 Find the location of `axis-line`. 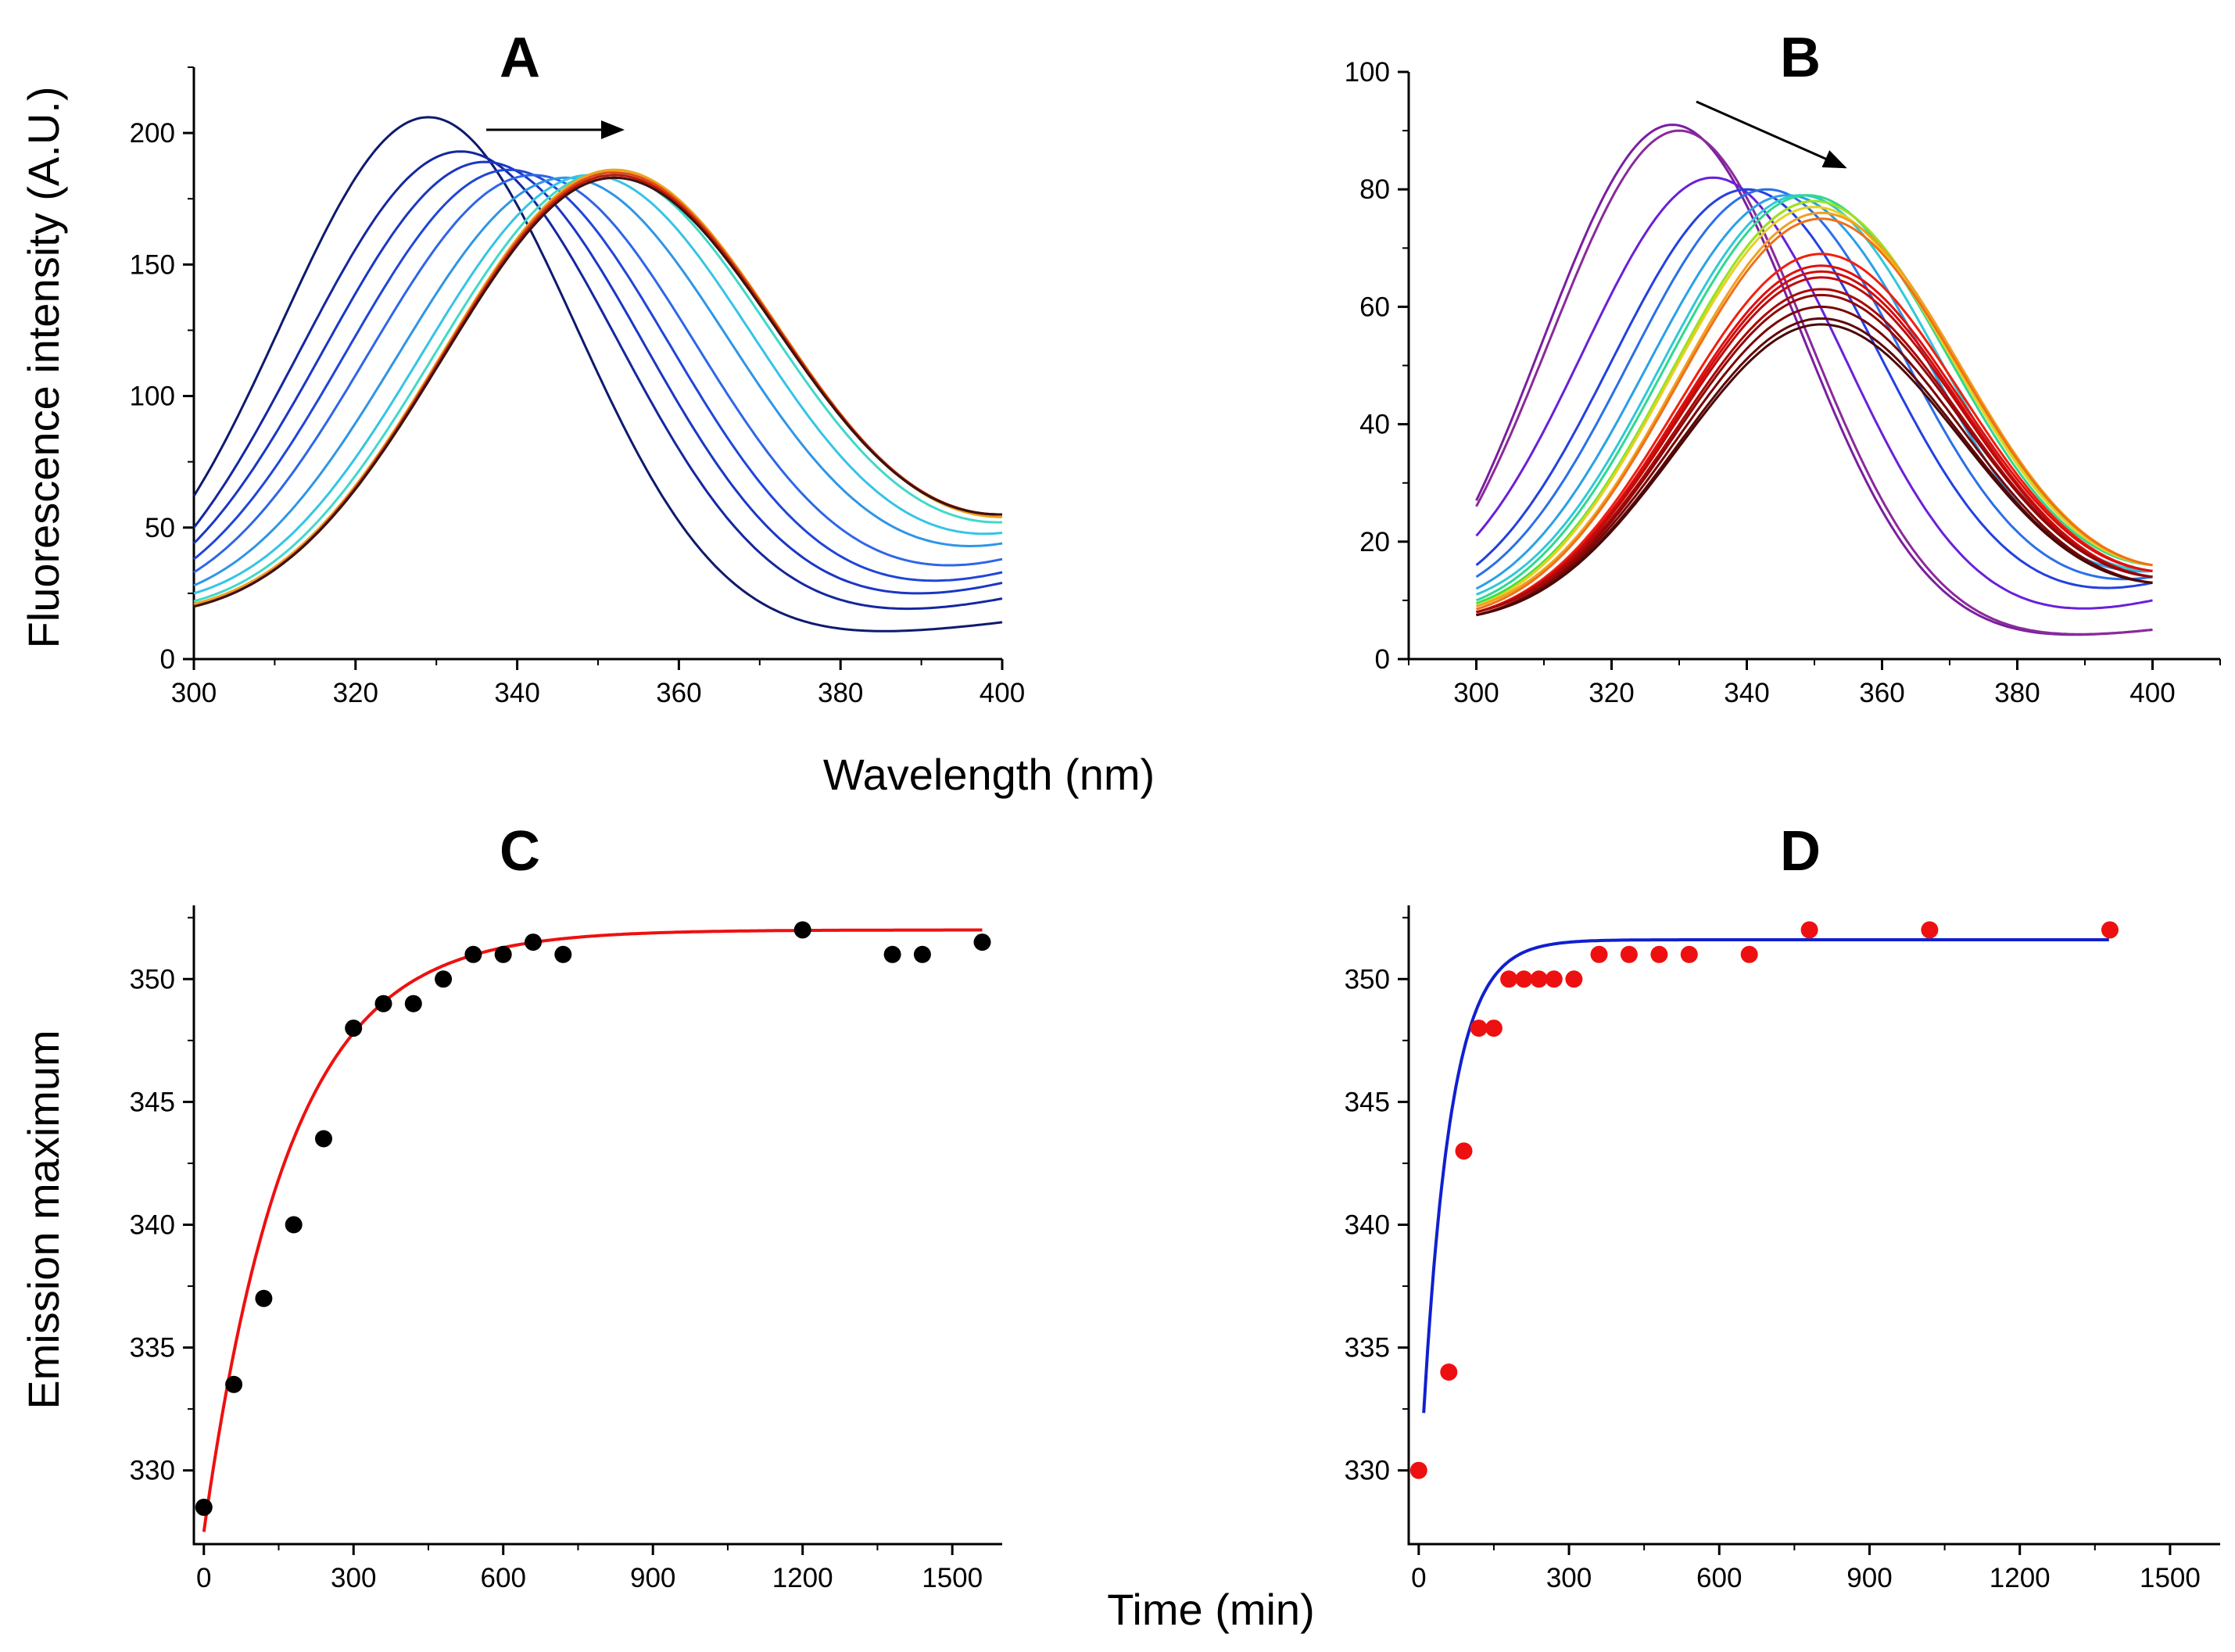

axis-line is located at coordinates (1814, 1225).